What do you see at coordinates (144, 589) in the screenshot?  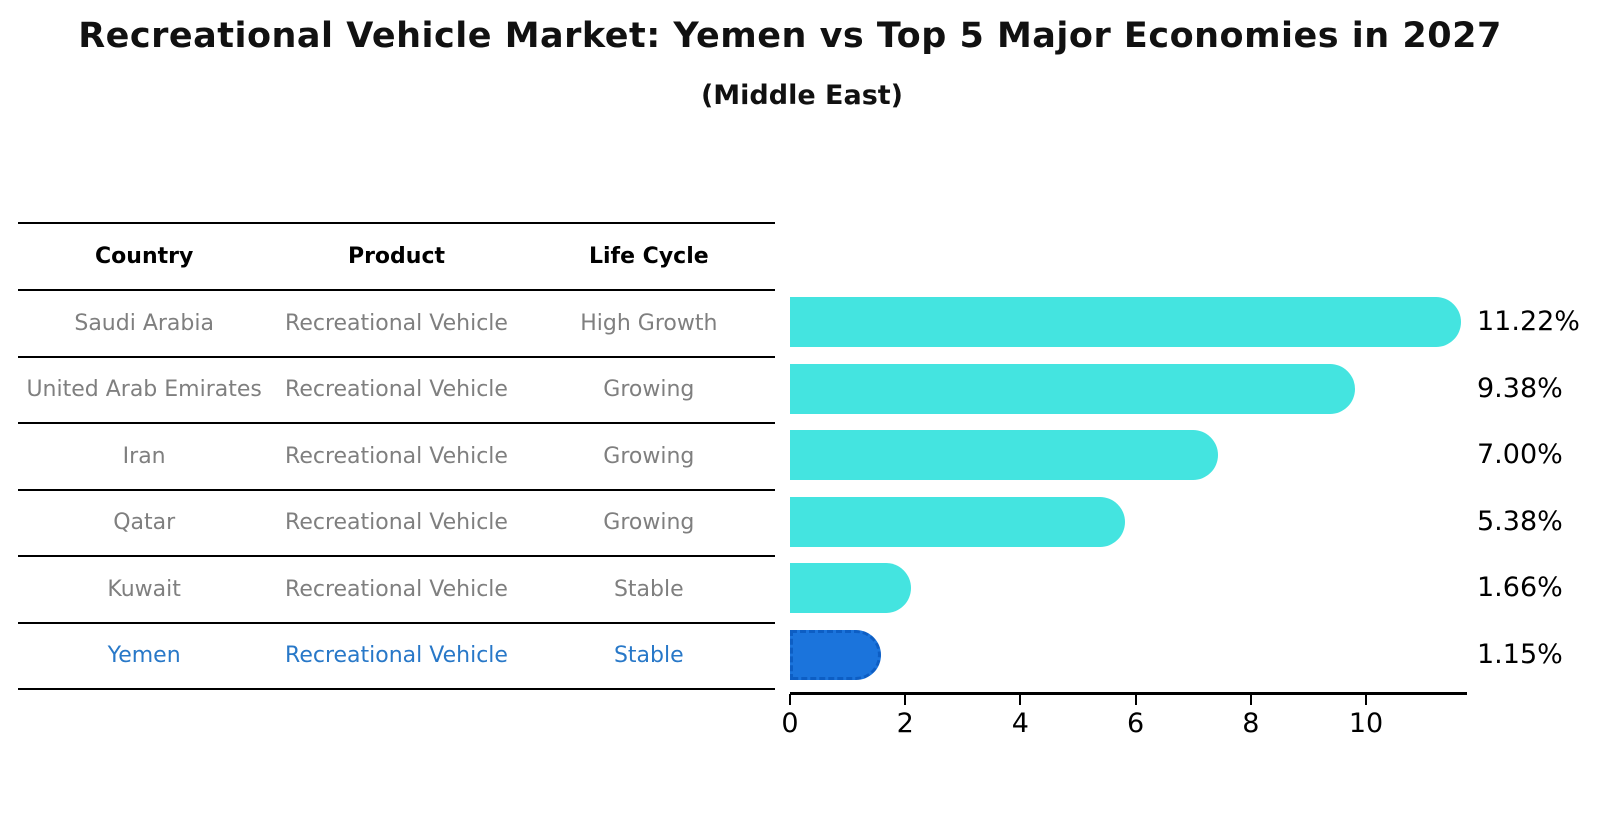 I see `cell-country: Kuwait` at bounding box center [144, 589].